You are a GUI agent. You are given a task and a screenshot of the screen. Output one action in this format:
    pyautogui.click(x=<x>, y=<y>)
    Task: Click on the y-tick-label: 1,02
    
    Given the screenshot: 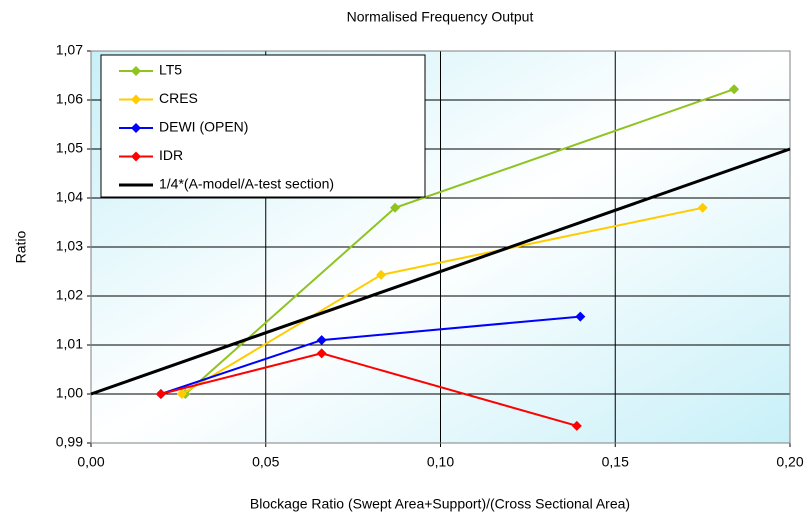 What is the action you would take?
    pyautogui.click(x=69, y=295)
    